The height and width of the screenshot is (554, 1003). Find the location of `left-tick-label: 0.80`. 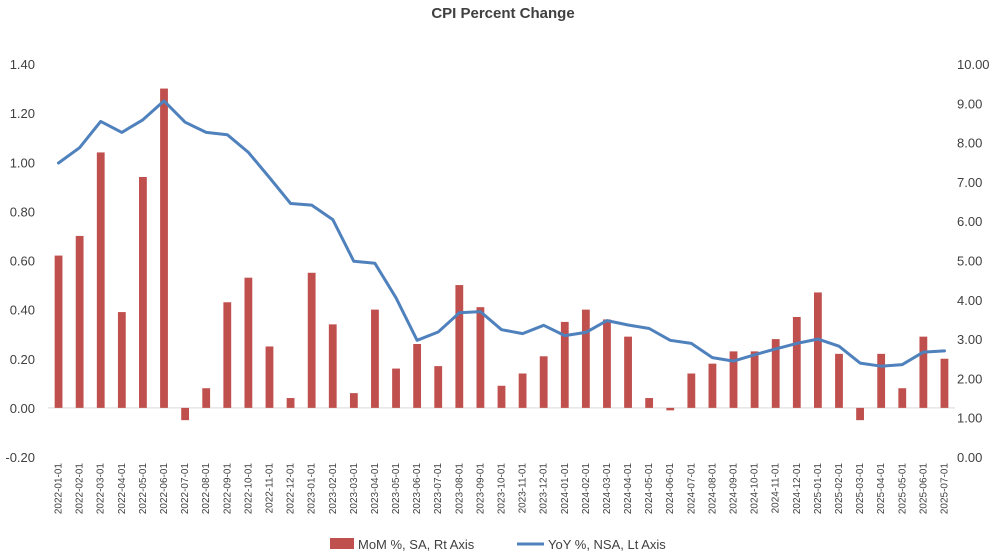

left-tick-label: 0.80 is located at coordinates (22, 211).